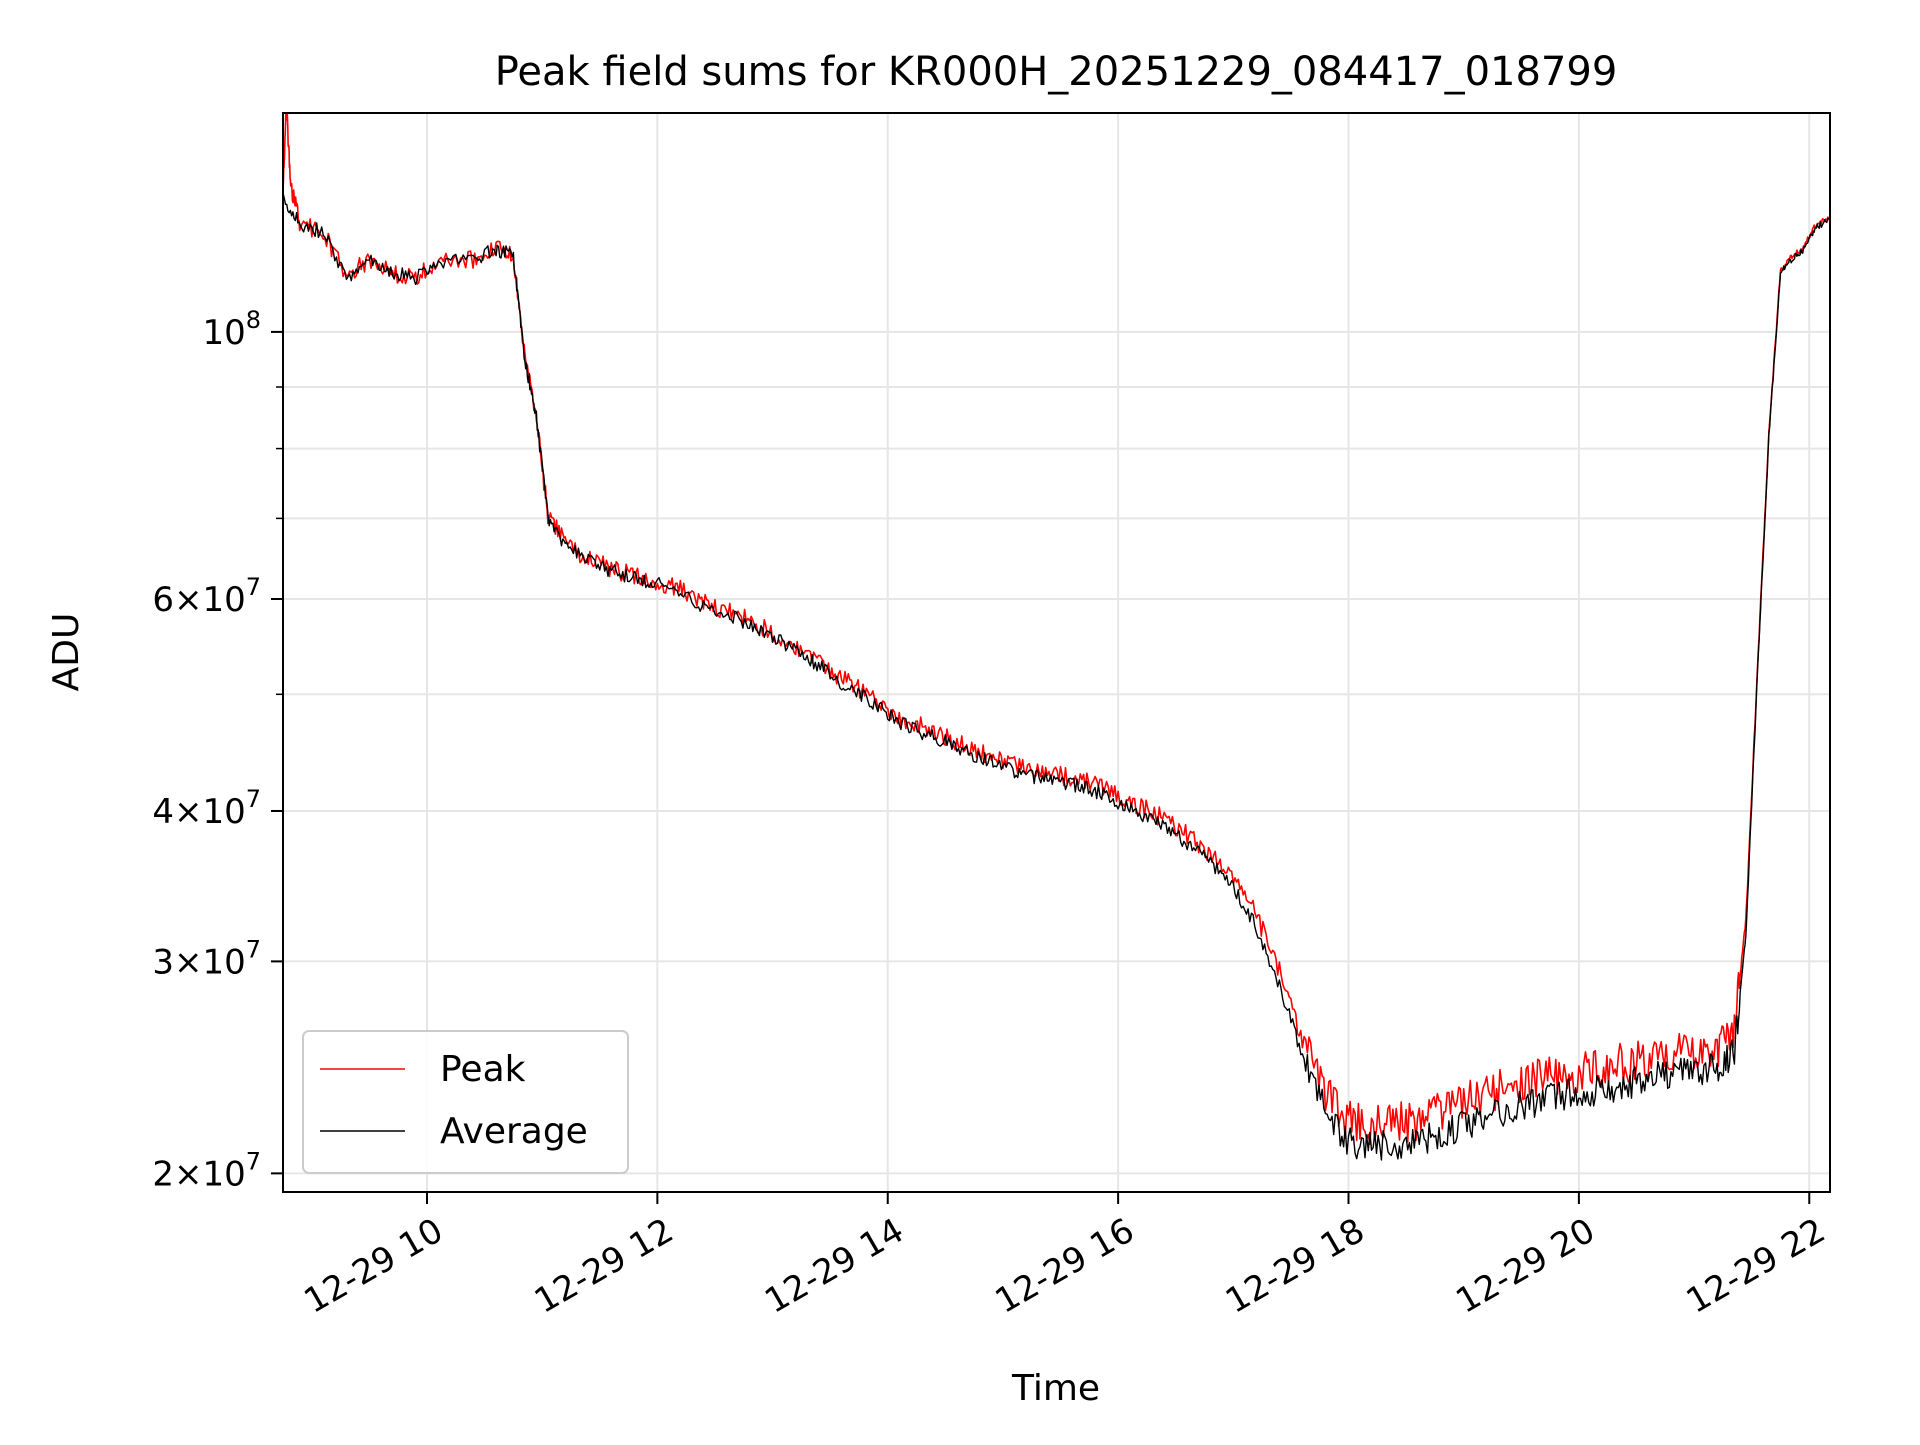  What do you see at coordinates (198, 600) in the screenshot?
I see `y-tick-mantissa: 6×10` at bounding box center [198, 600].